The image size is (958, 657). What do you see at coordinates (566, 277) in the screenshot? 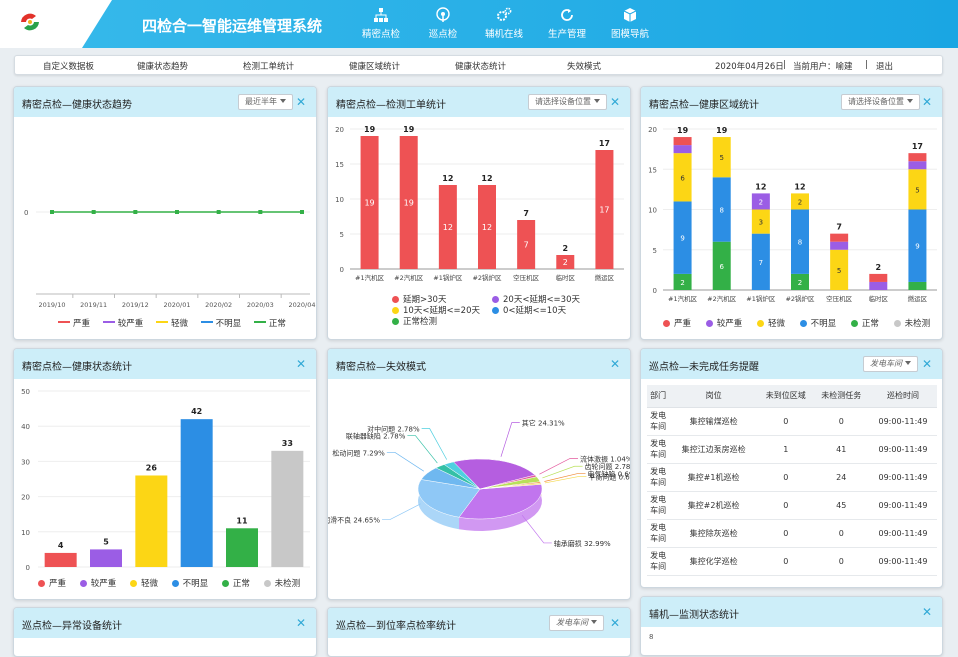
I see `x-tick-label: 临时区` at bounding box center [566, 277].